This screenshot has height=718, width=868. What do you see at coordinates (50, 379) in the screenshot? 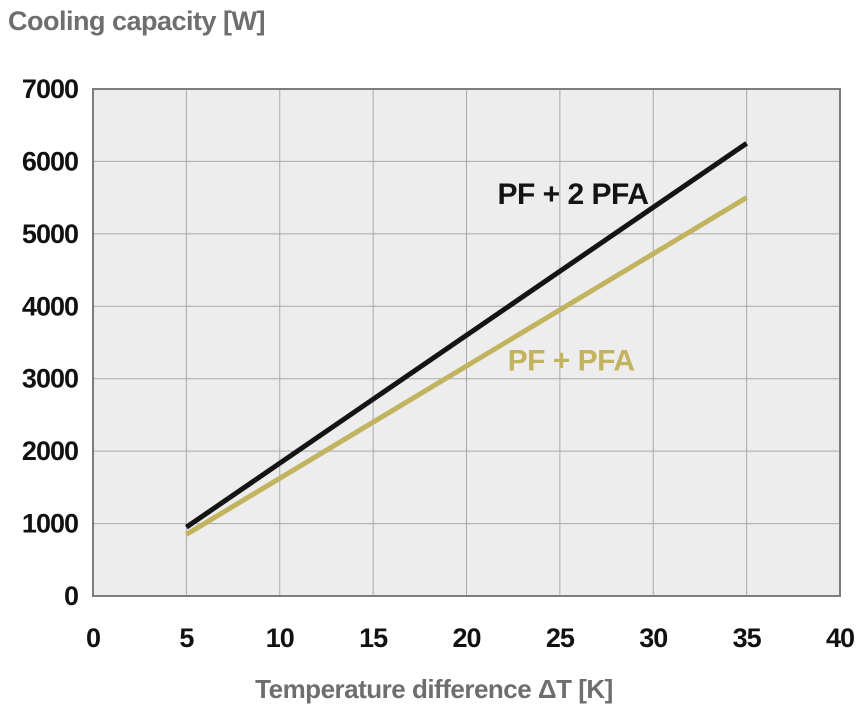
I see `y-tick-label-3000: 3000` at bounding box center [50, 379].